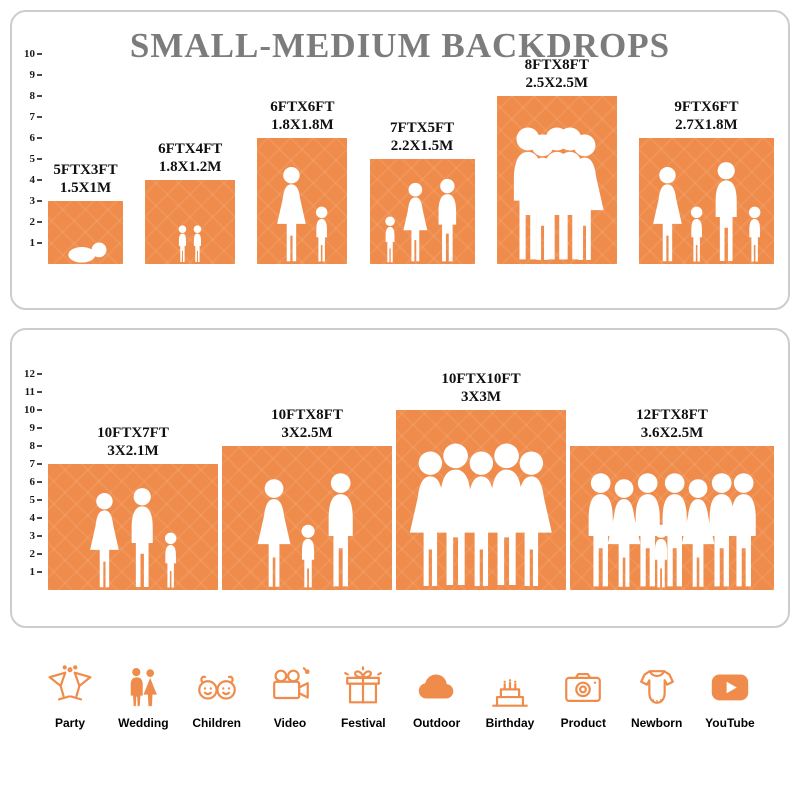 This screenshot has width=800, height=810. What do you see at coordinates (672, 433) in the screenshot?
I see `size-m: 3.6X2.5M` at bounding box center [672, 433].